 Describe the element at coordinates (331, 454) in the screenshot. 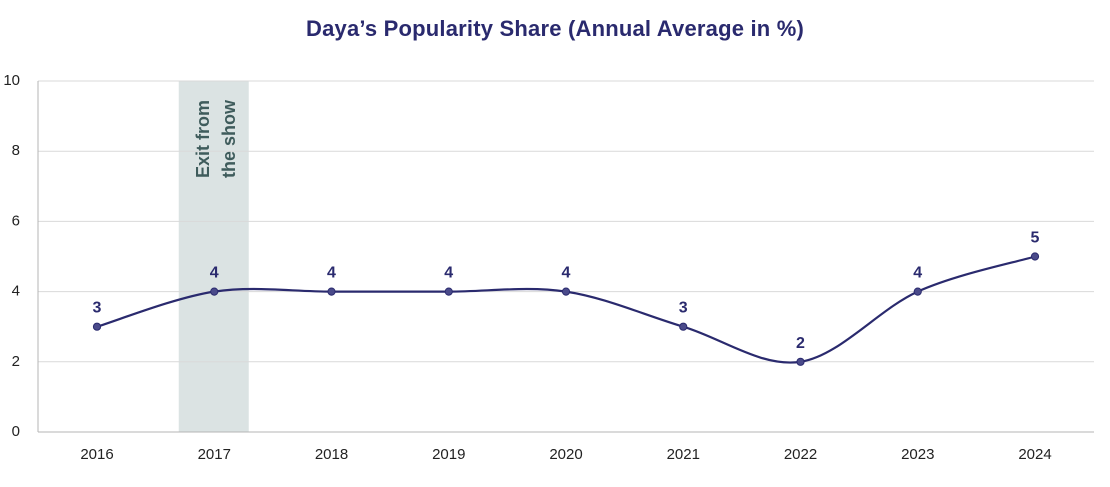

I see `x-tick-label-2018: 2018` at that location.